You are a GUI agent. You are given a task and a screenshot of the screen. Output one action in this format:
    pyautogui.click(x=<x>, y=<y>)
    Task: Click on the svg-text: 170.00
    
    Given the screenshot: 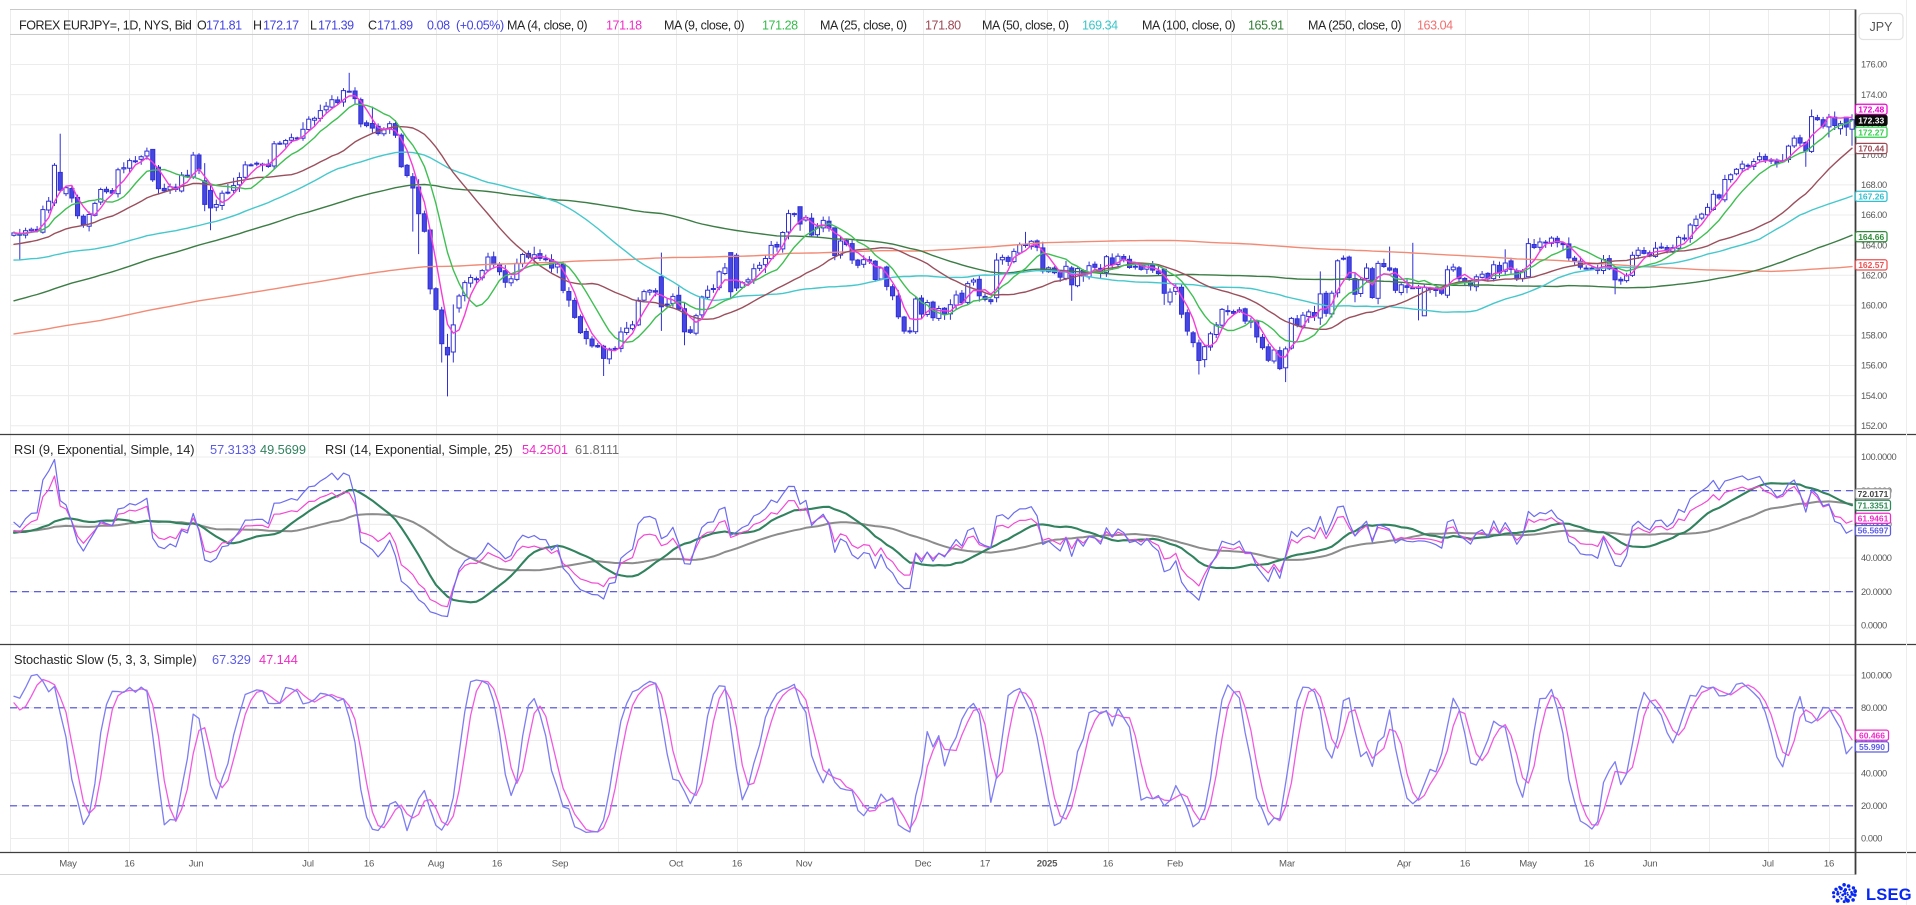 What is the action you would take?
    pyautogui.click(x=1874, y=155)
    